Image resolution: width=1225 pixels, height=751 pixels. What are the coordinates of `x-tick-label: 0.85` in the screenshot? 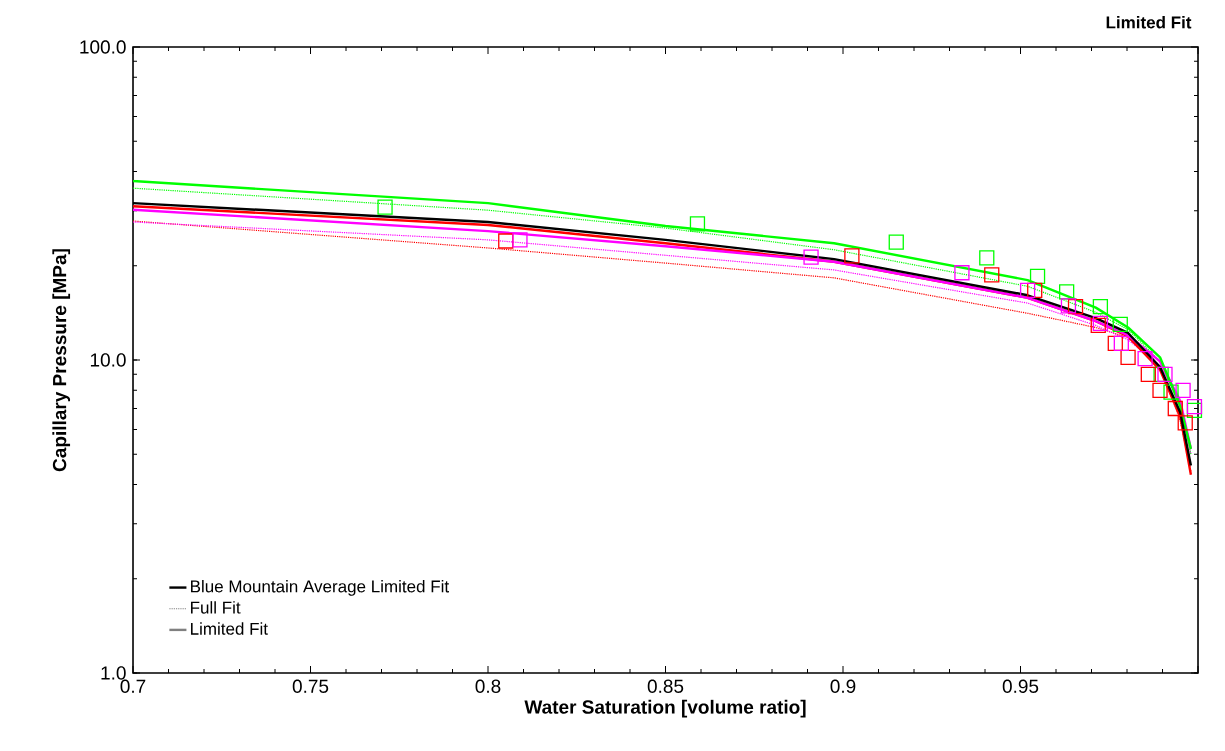 It's located at (665, 686).